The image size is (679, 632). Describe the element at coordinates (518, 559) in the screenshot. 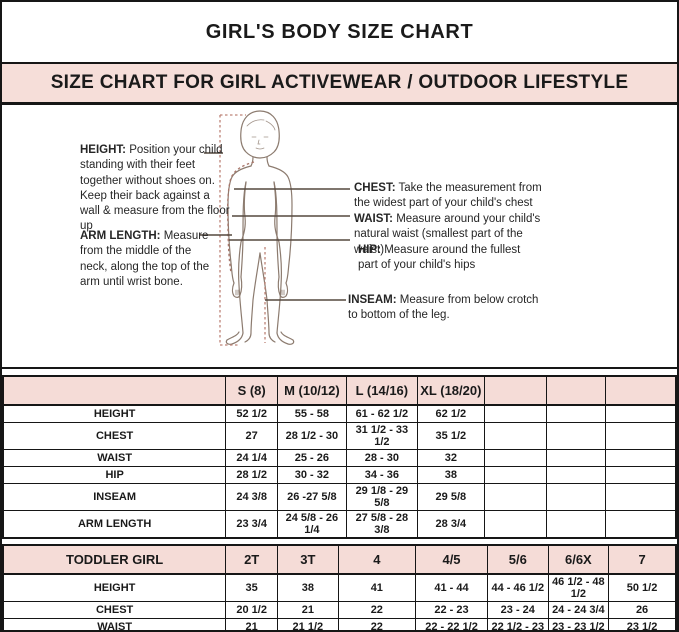

I see `col-header-5-6: 5/6` at that location.